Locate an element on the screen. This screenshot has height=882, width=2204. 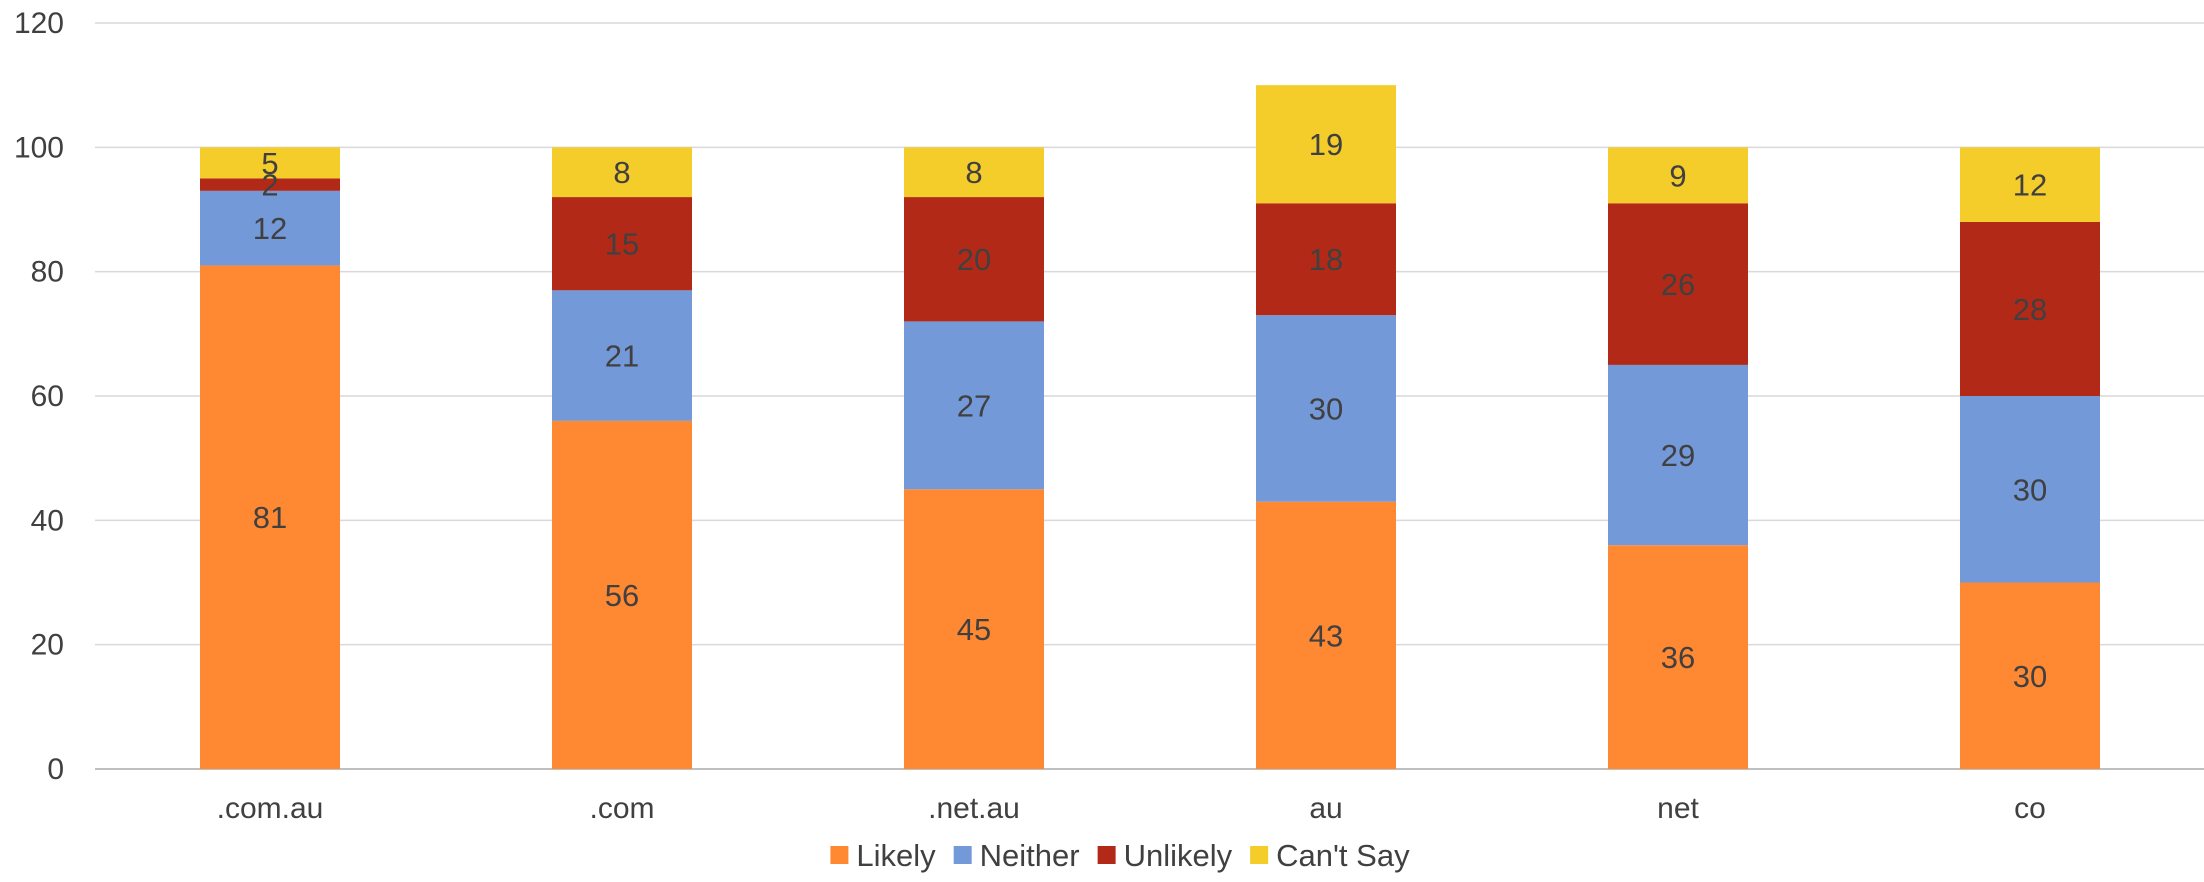
data-label: 20 is located at coordinates (974, 259).